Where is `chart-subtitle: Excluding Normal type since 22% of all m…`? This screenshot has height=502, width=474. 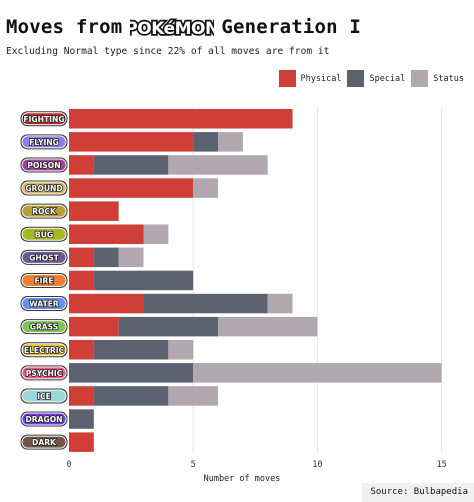
chart-subtitle: Excluding Normal type since 22% of all m… is located at coordinates (168, 51).